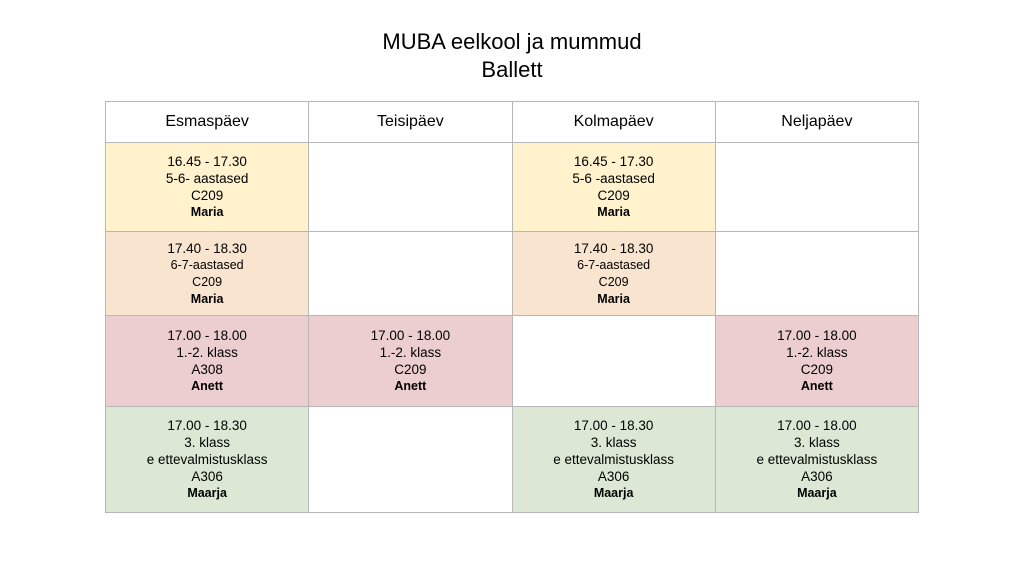 This screenshot has height=571, width=1024. I want to click on day-header: Kolmapäev, so click(613, 122).